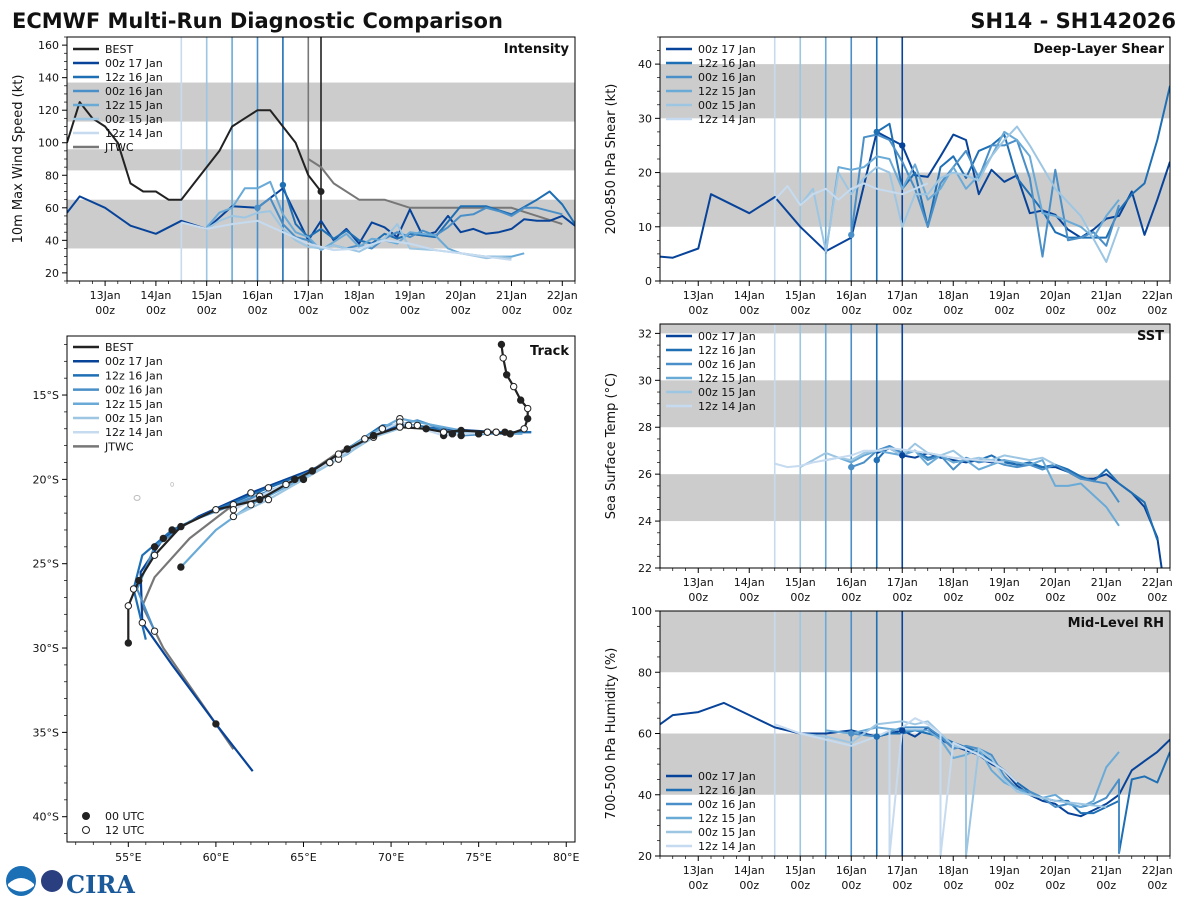  I want to click on rh-ytick-label: 60, so click(645, 734).